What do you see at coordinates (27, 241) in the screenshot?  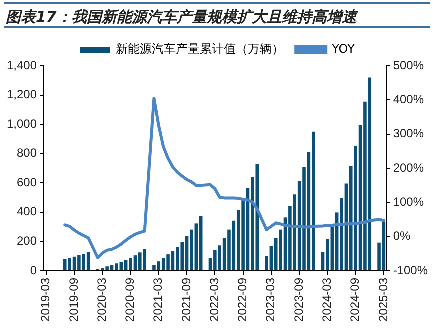 I see `y-tick-label: 200` at bounding box center [27, 241].